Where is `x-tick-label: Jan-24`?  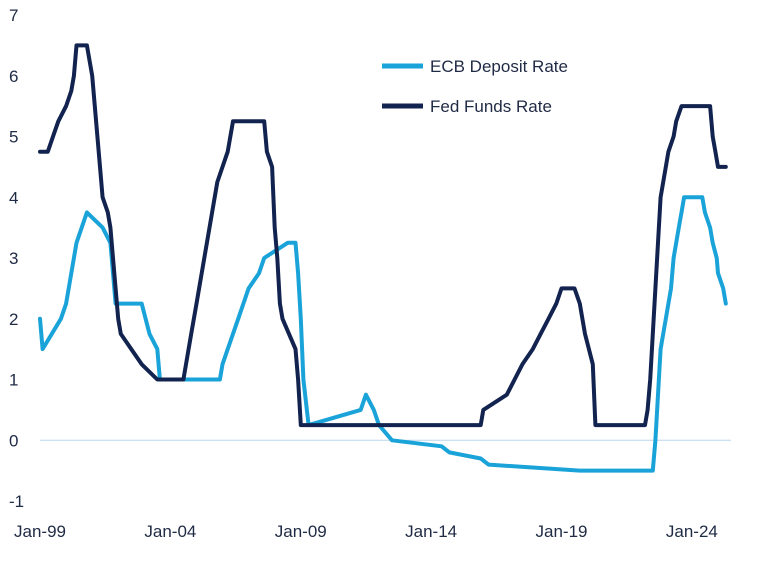 x-tick-label: Jan-24 is located at coordinates (692, 531).